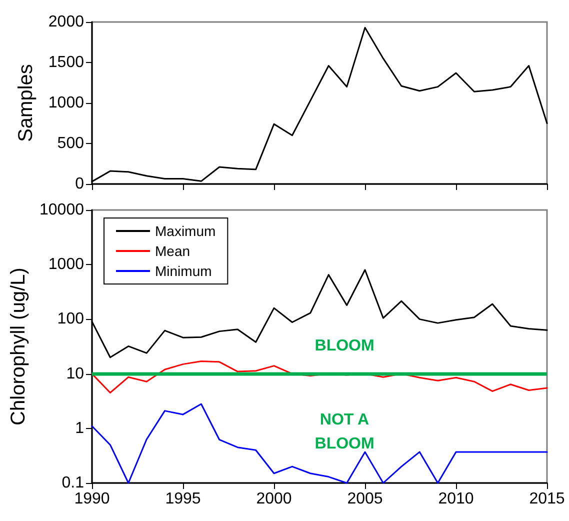  Describe the element at coordinates (344, 345) in the screenshot. I see `annotation: BLOOM` at that location.